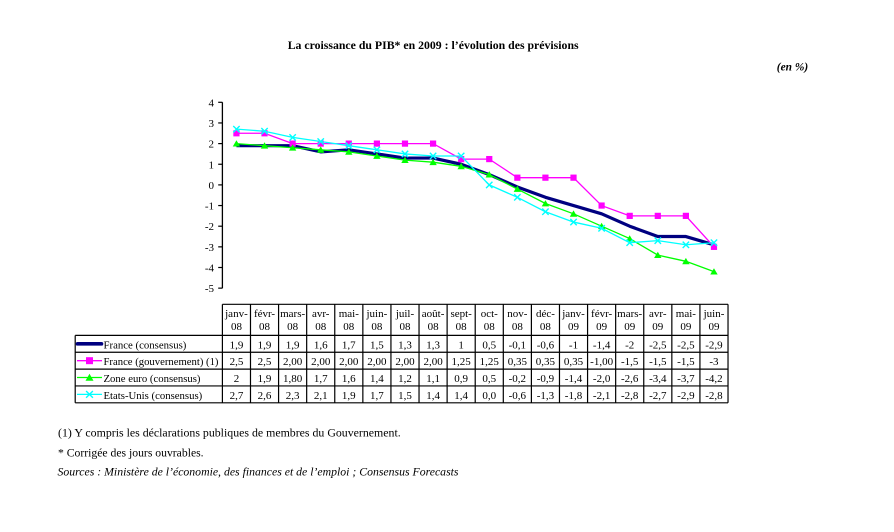 The width and height of the screenshot is (894, 532). I want to click on svg-text: 2,6, so click(265, 396).